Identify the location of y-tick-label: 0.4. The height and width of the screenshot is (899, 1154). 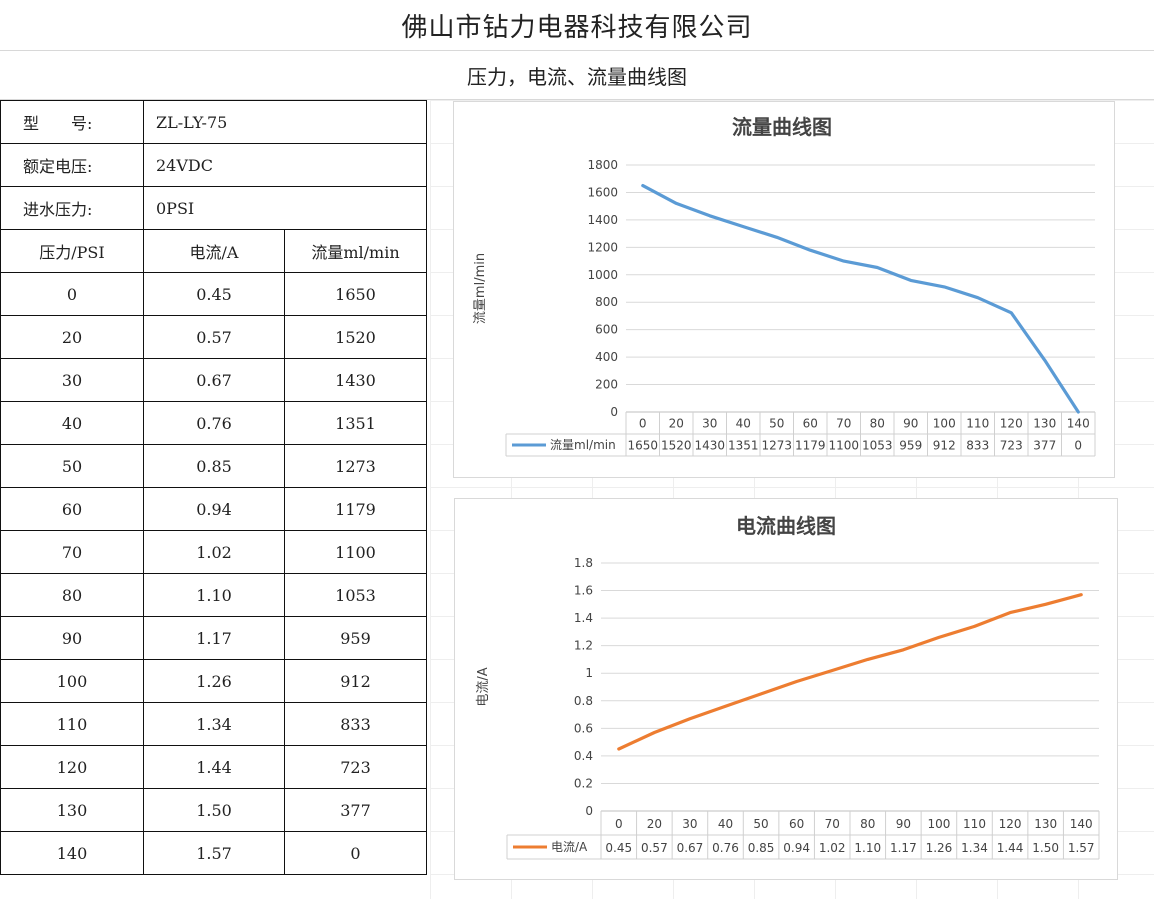
(583, 756).